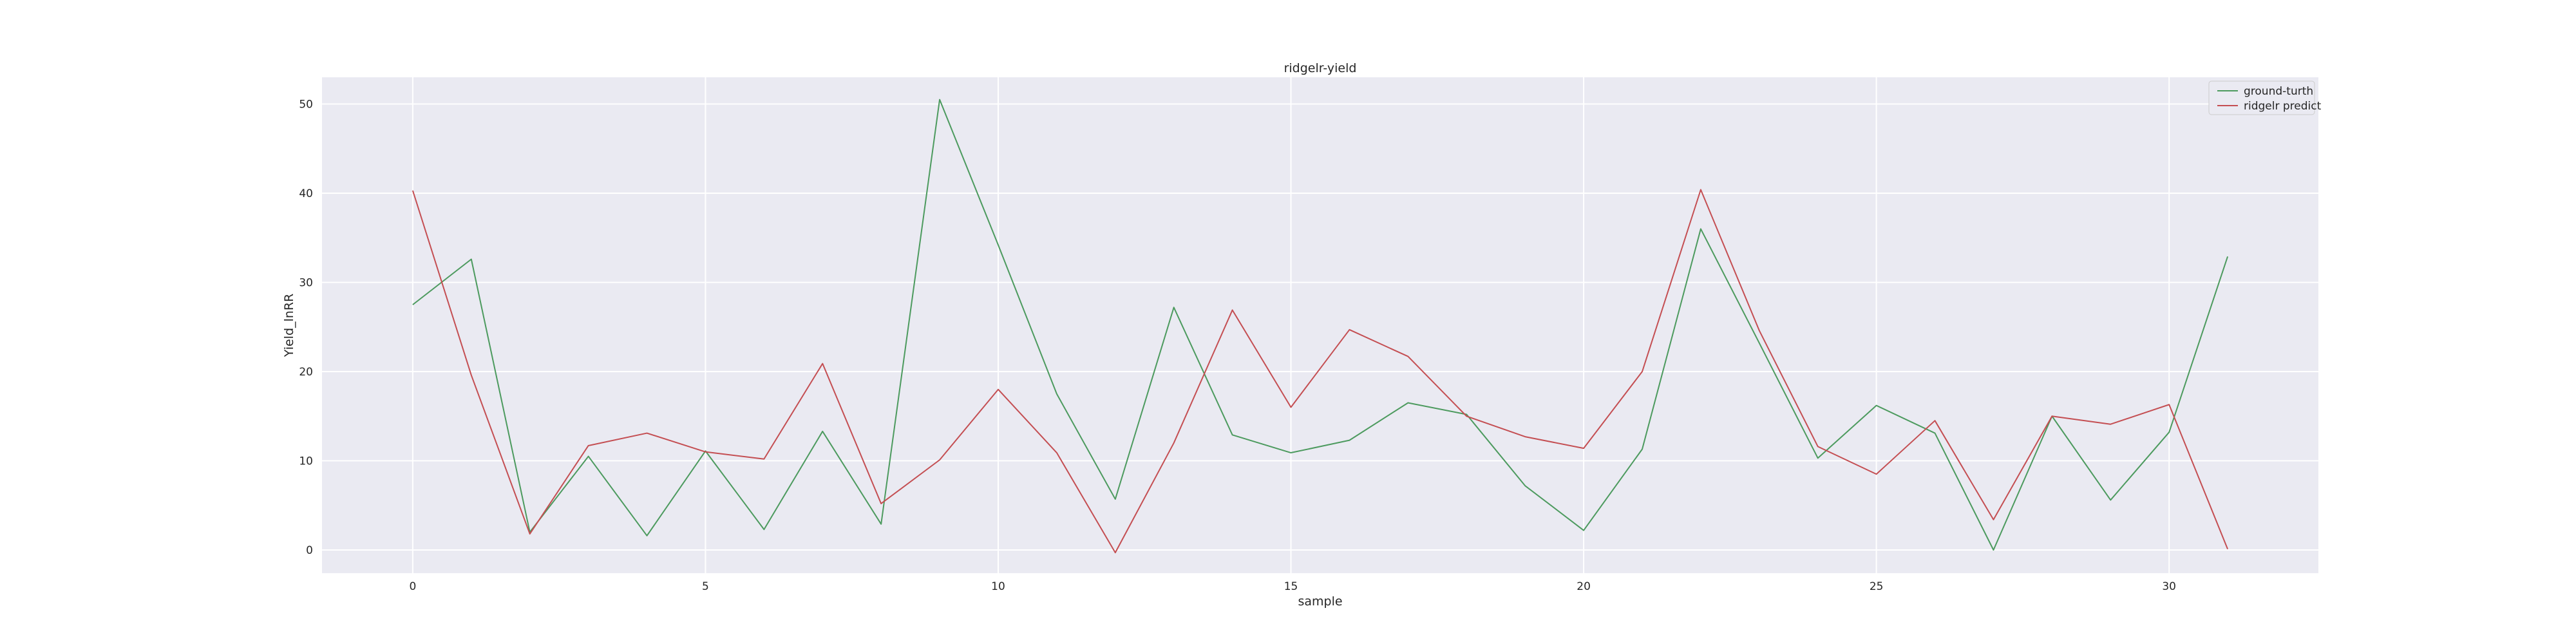 The image size is (2576, 644). I want to click on y-tick-labels: 0 10 20 30 40 50, so click(306, 328).